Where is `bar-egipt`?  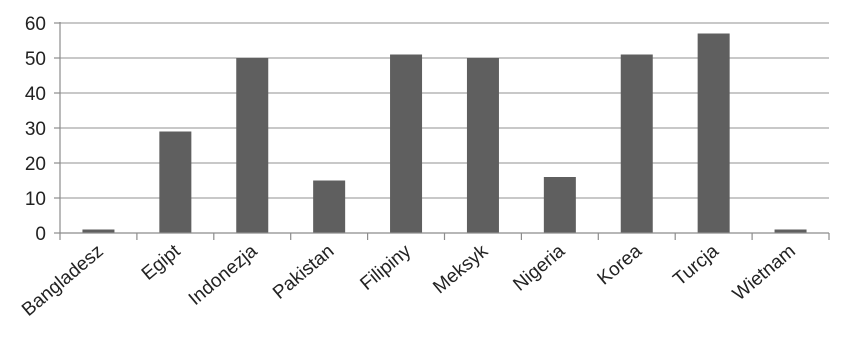
bar-egipt is located at coordinates (175, 182).